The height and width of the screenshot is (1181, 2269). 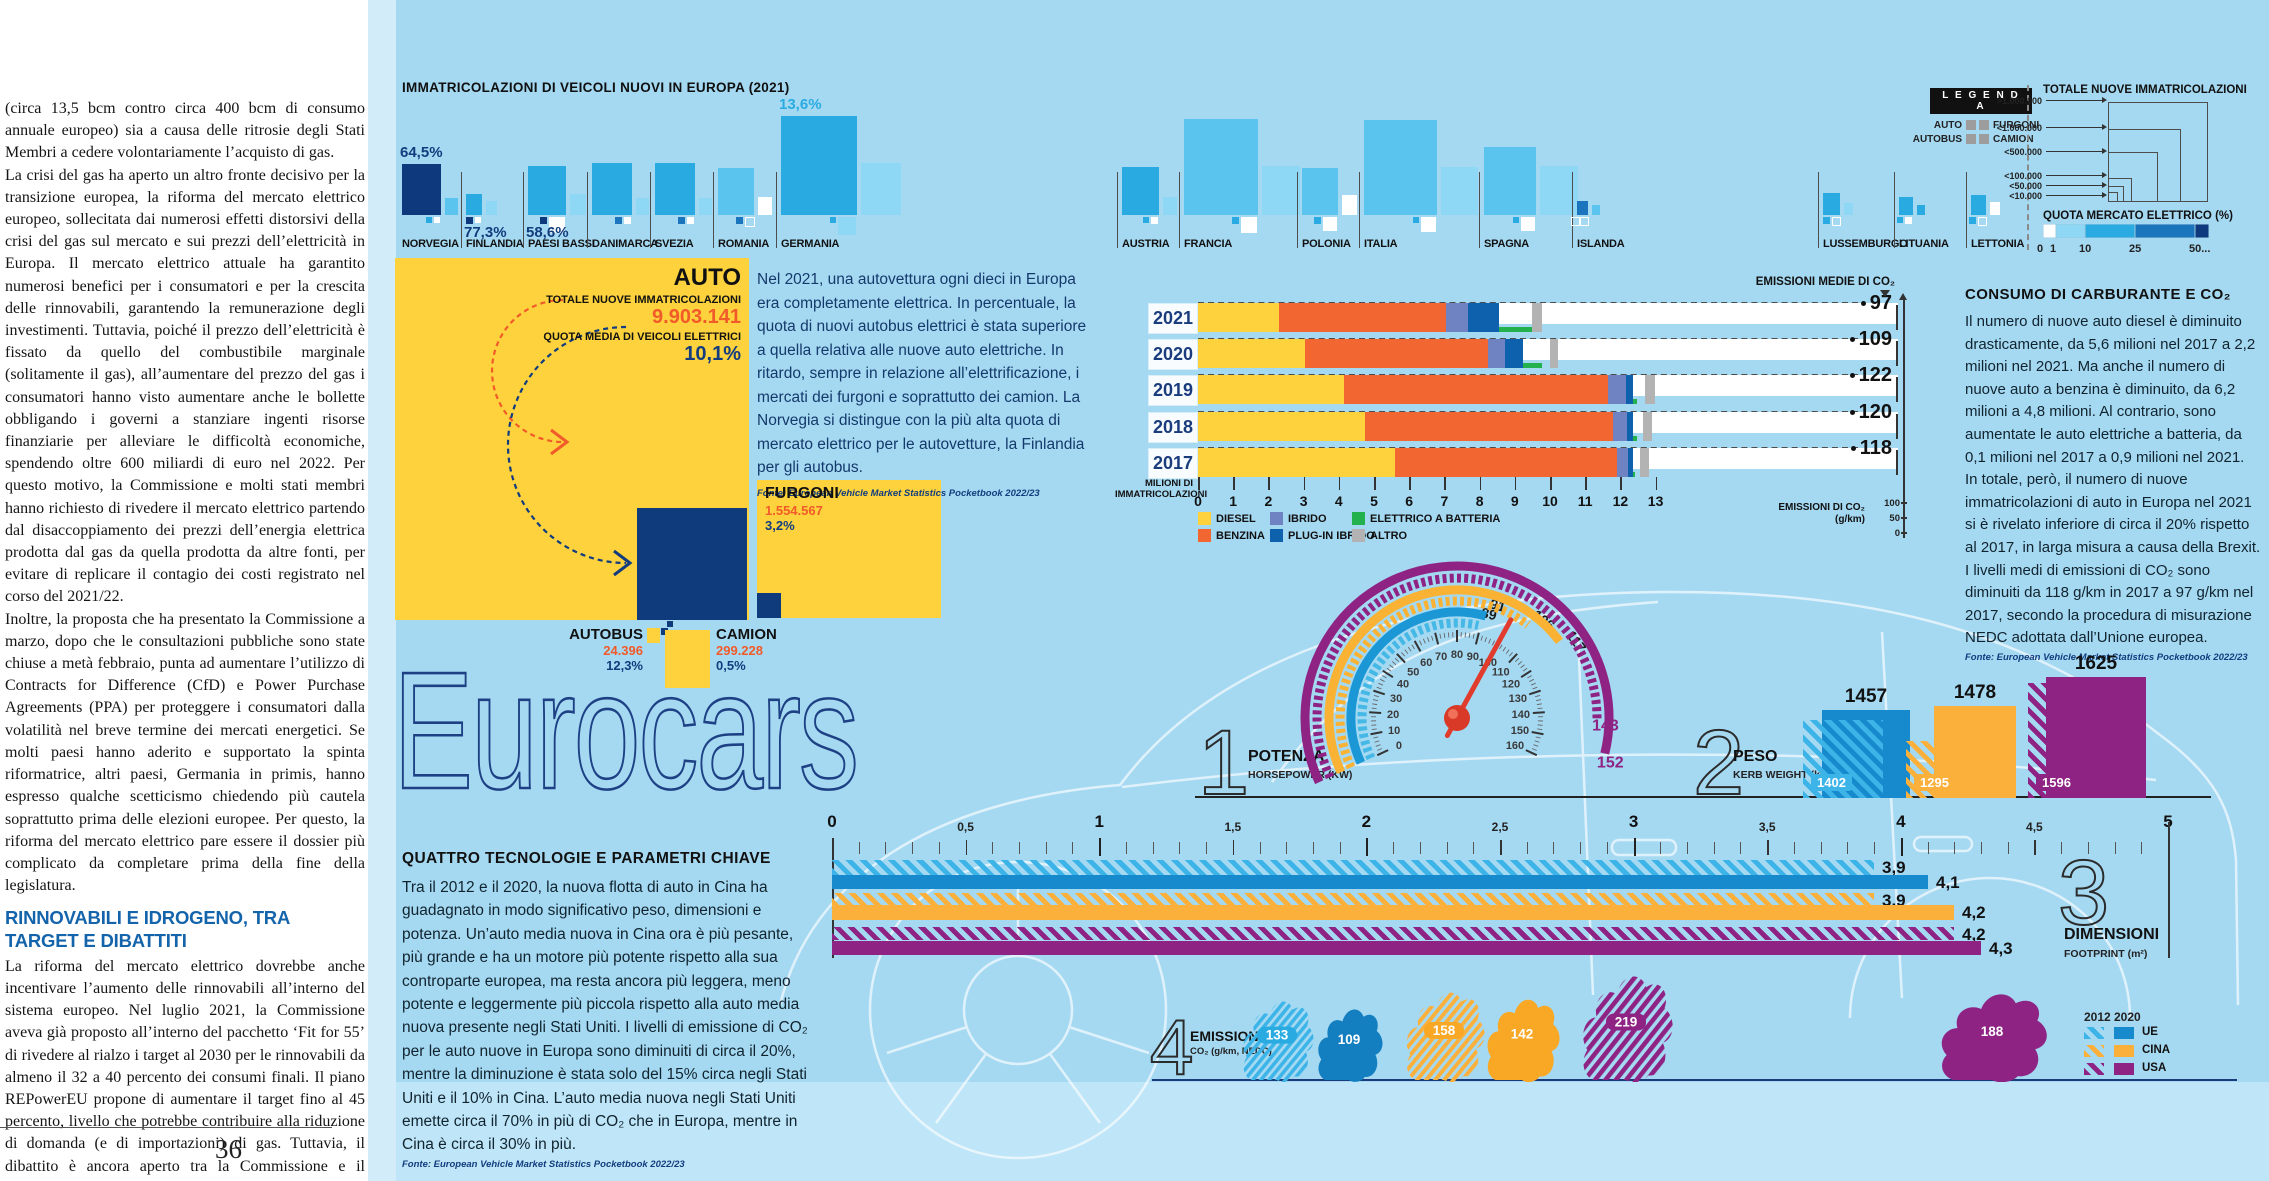 I want to click on treemap-furgoni-total: 1.554.567, so click(x=794, y=510).